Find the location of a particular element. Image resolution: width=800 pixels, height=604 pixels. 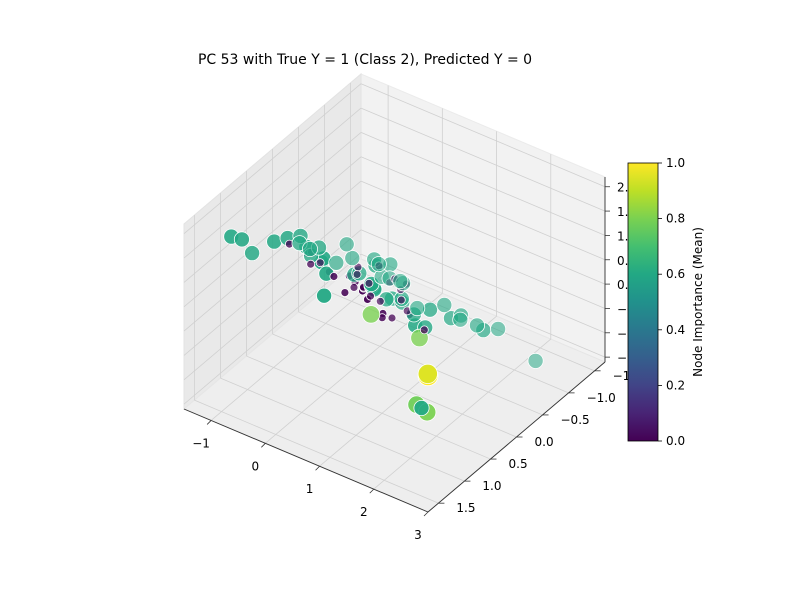

y-tick-label: −0.5 is located at coordinates (575, 420).